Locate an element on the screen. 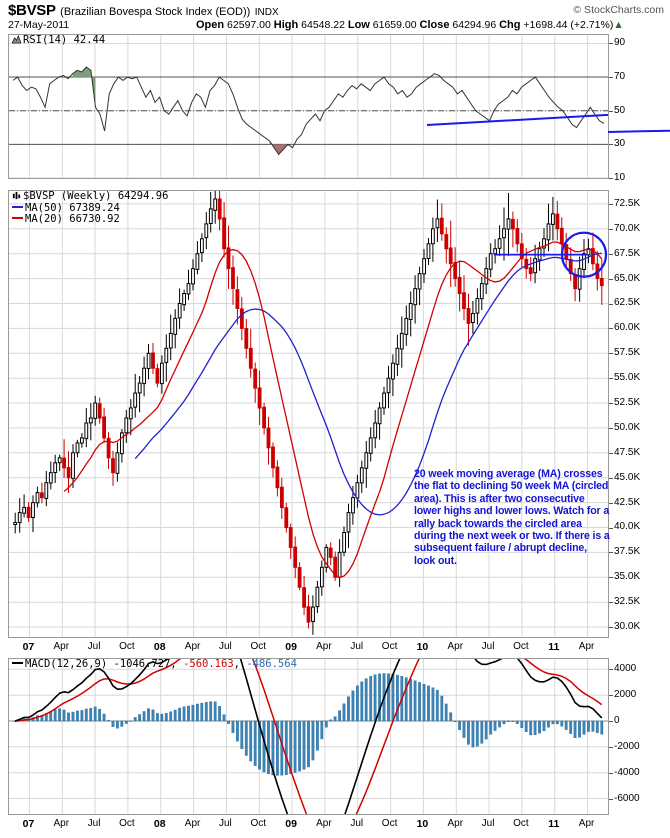 Image resolution: width=670 pixels, height=838 pixels. y-axis-tick-label: 42.5K is located at coordinates (627, 502).